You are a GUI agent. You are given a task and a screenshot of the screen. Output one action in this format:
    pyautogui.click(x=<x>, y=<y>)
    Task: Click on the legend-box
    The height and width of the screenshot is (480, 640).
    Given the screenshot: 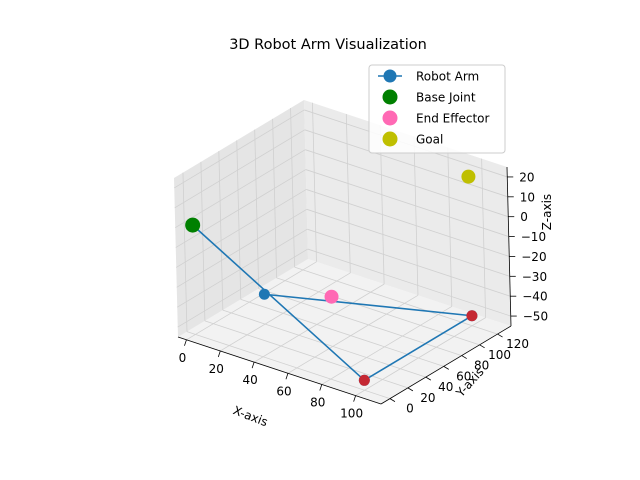 What is the action you would take?
    pyautogui.click(x=437, y=109)
    